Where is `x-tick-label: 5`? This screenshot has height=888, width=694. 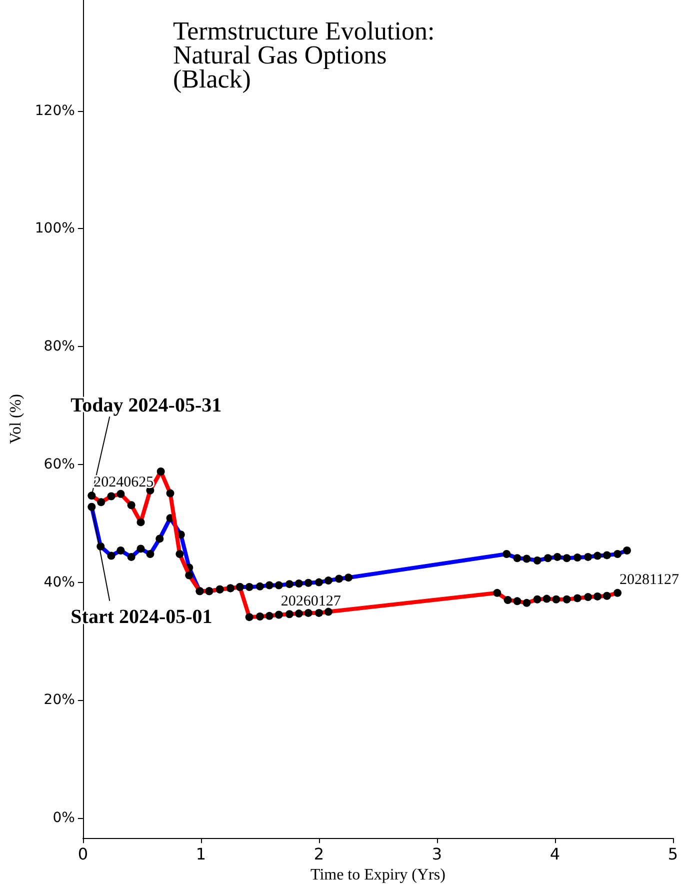
x-tick-label: 5 is located at coordinates (673, 854).